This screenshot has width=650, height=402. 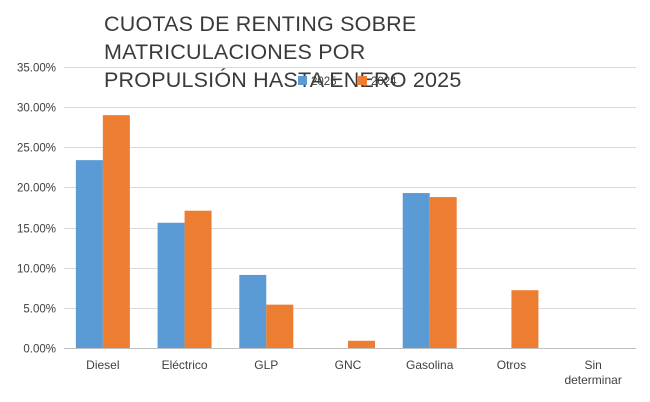 What do you see at coordinates (102, 365) in the screenshot?
I see `x-tick-label: Diesel` at bounding box center [102, 365].